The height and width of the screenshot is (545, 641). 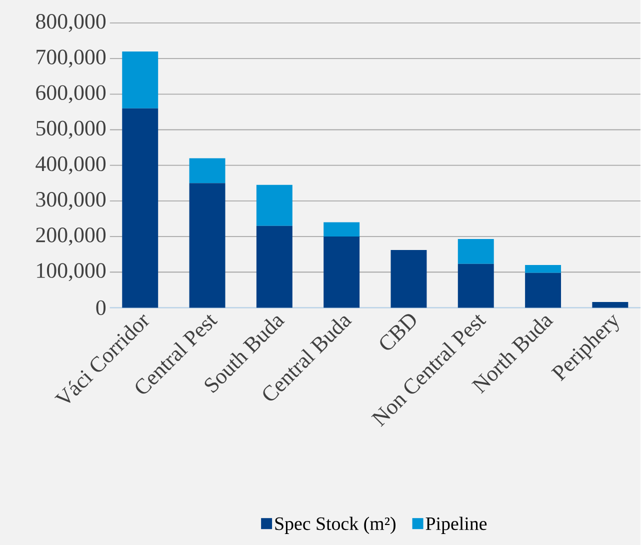 I want to click on y-tick-label: 400,000, so click(x=71, y=165).